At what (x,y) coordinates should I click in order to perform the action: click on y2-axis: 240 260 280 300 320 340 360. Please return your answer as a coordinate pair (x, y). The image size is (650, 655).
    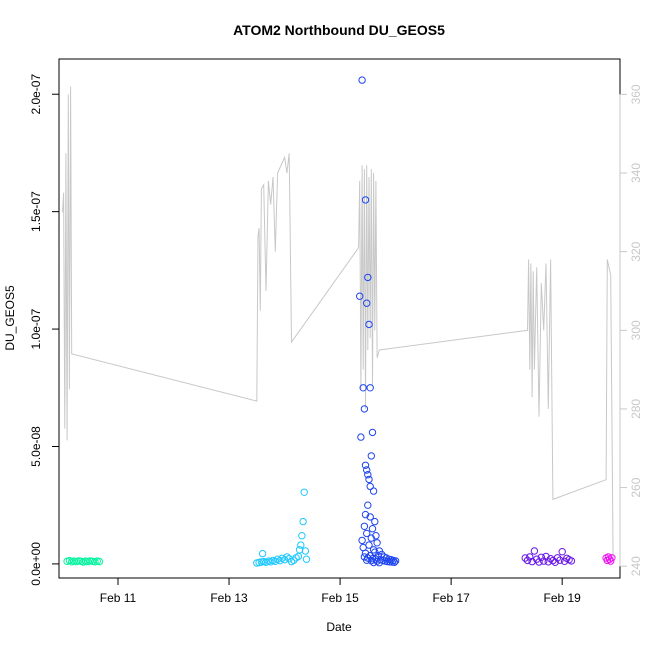
    Looking at the image, I should click on (631, 330).